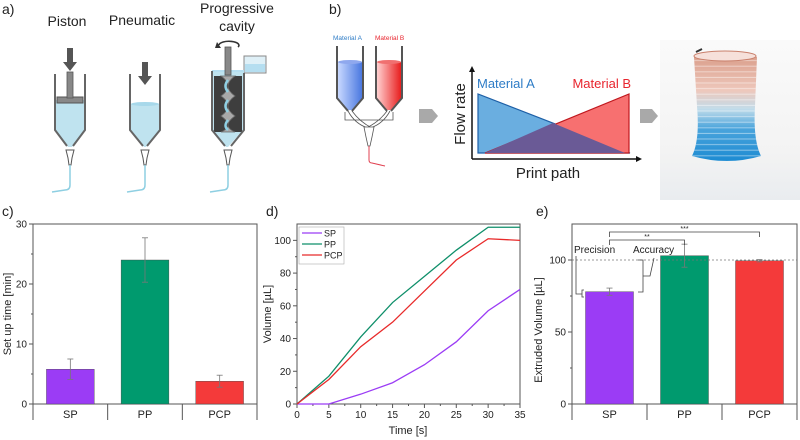 The width and height of the screenshot is (800, 440). I want to click on chart-d-xtick-label: 35, so click(520, 415).